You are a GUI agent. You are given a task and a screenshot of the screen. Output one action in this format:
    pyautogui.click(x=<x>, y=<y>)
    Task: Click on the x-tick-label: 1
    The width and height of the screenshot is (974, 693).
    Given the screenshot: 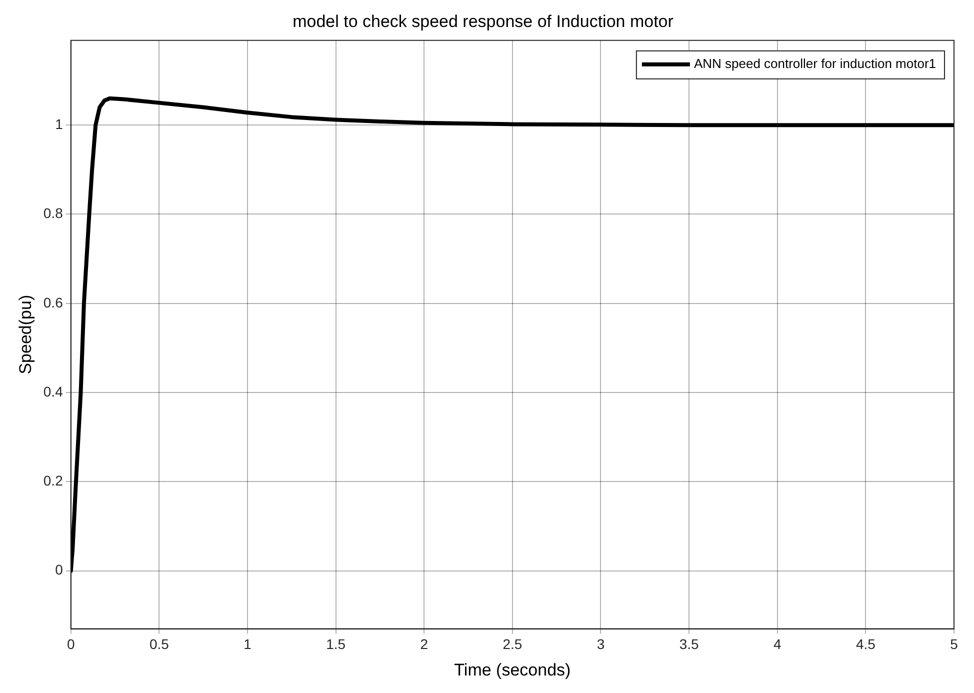 What is the action you would take?
    pyautogui.click(x=248, y=644)
    